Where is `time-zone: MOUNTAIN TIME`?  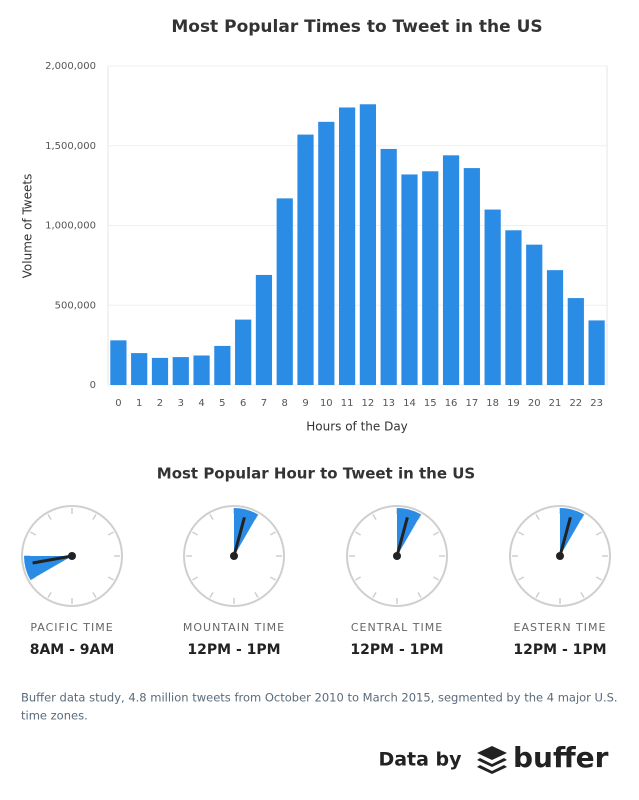
time-zone: MOUNTAIN TIME is located at coordinates (234, 627).